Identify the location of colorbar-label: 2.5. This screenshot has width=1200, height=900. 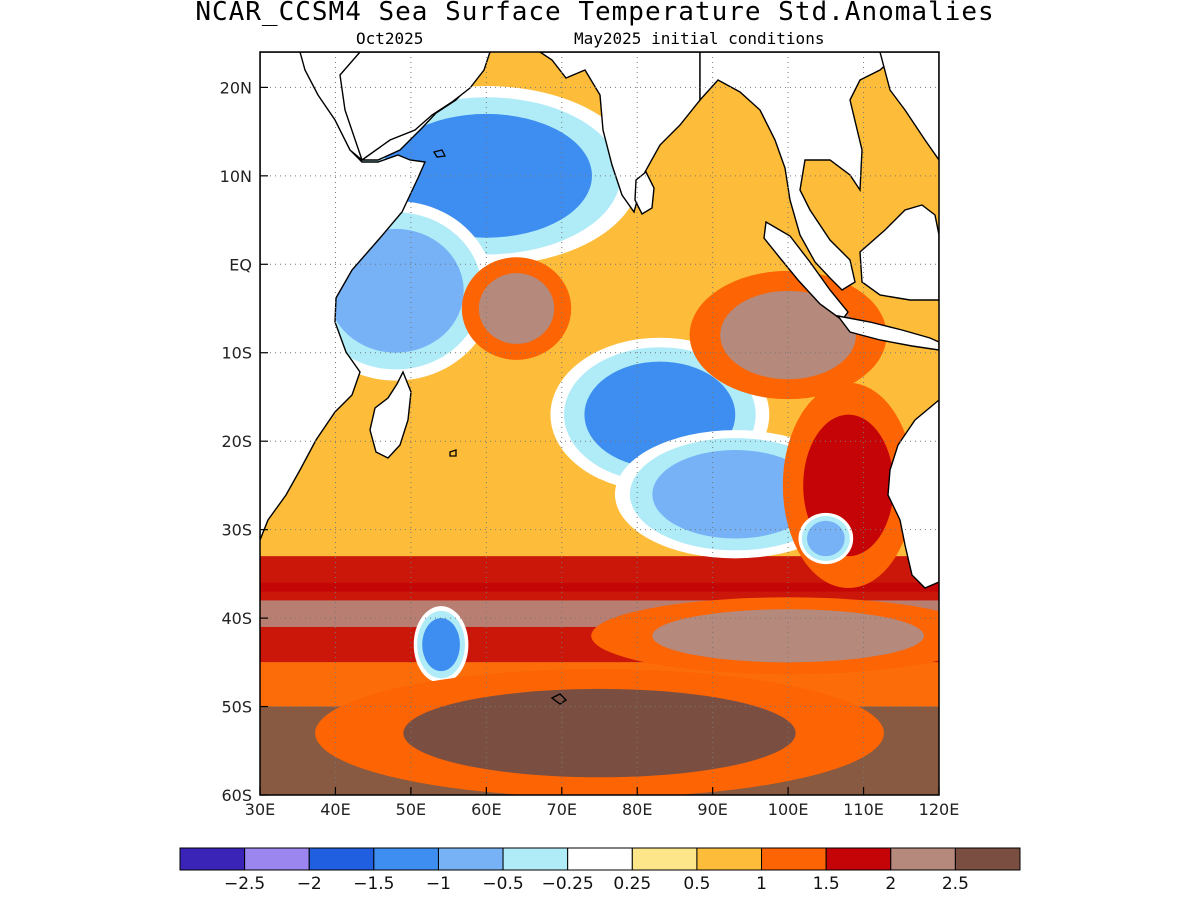
(955, 884).